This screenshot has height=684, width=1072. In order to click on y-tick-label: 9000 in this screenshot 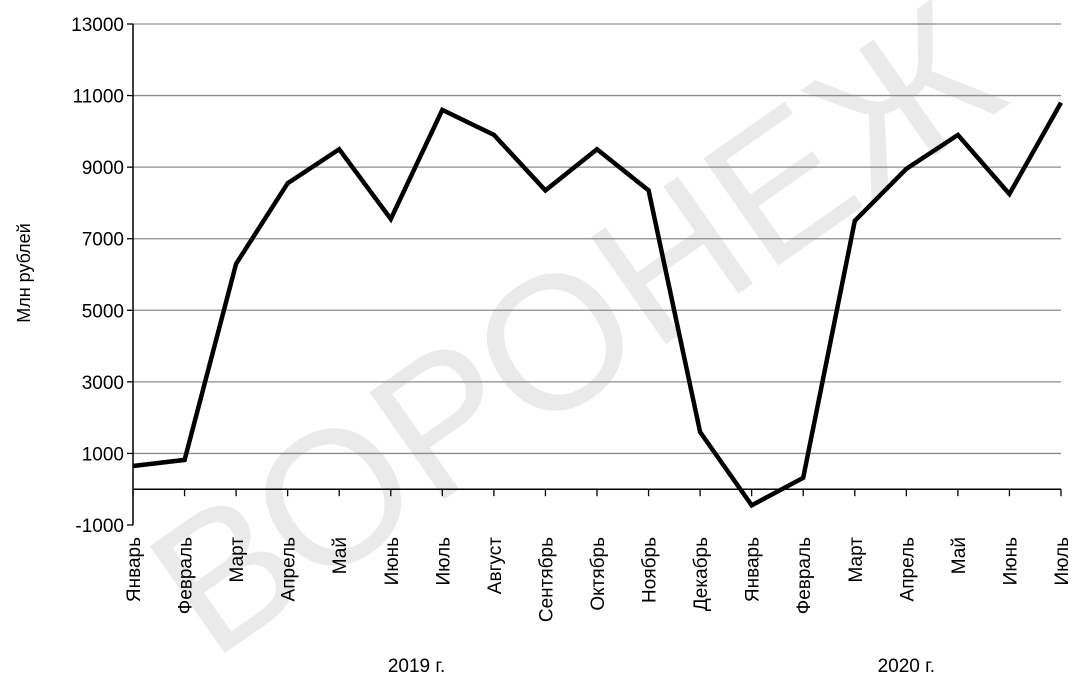, I will do `click(103, 168)`.